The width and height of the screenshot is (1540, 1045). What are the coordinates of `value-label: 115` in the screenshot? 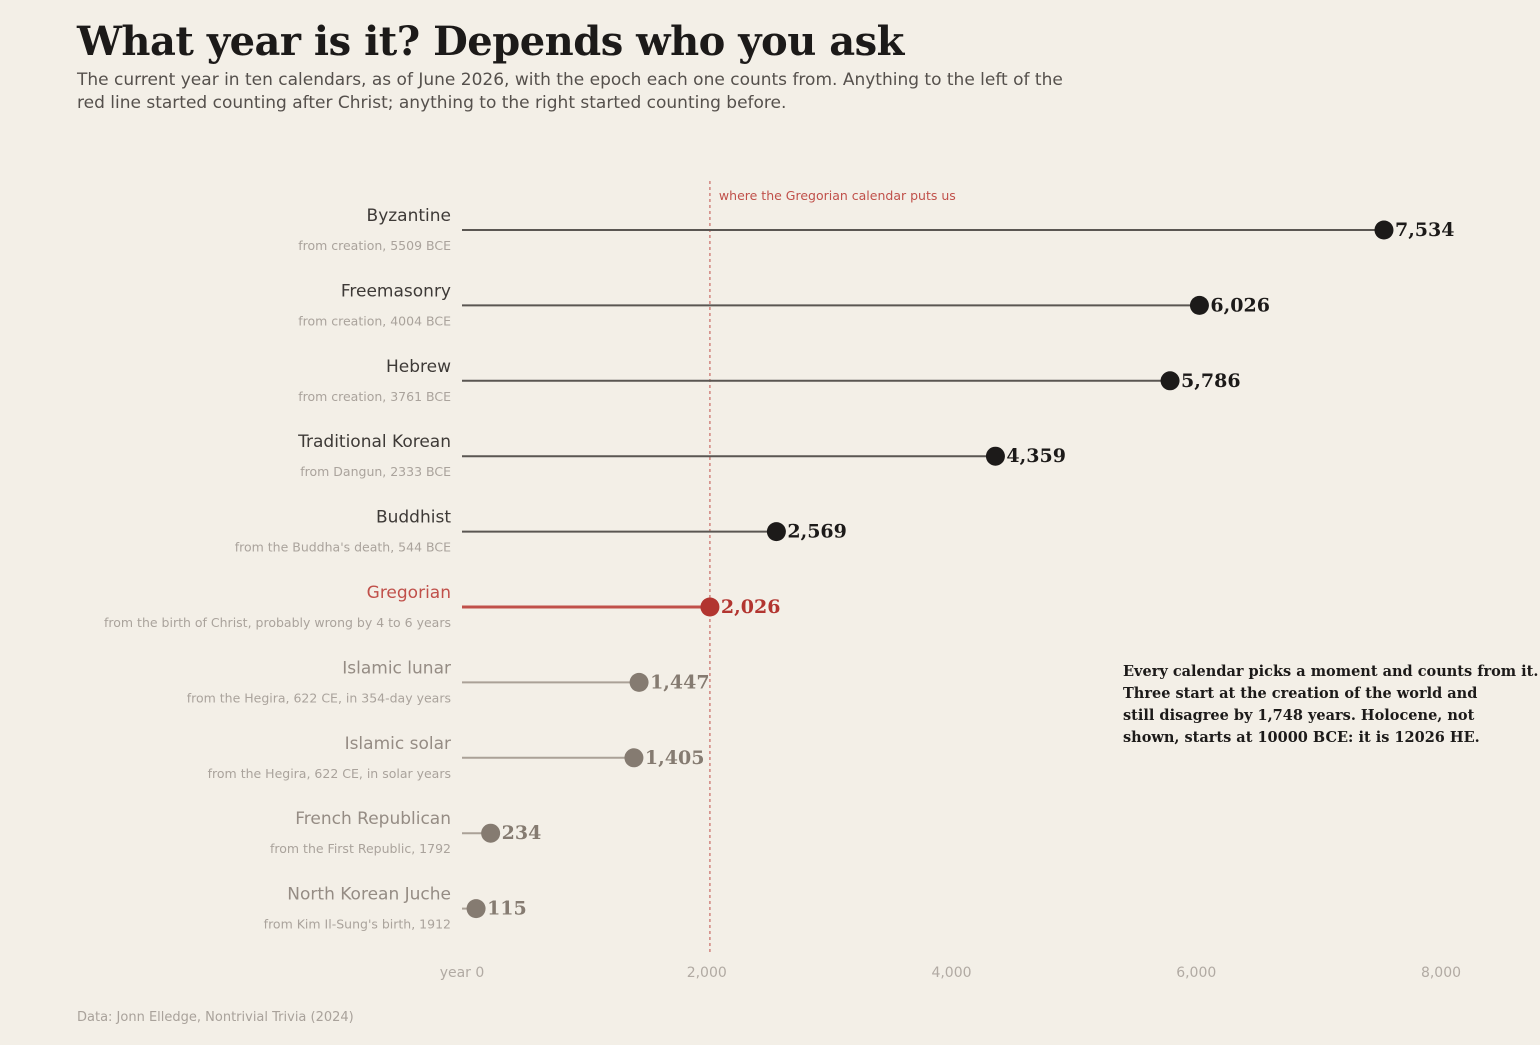 It's located at (507, 909).